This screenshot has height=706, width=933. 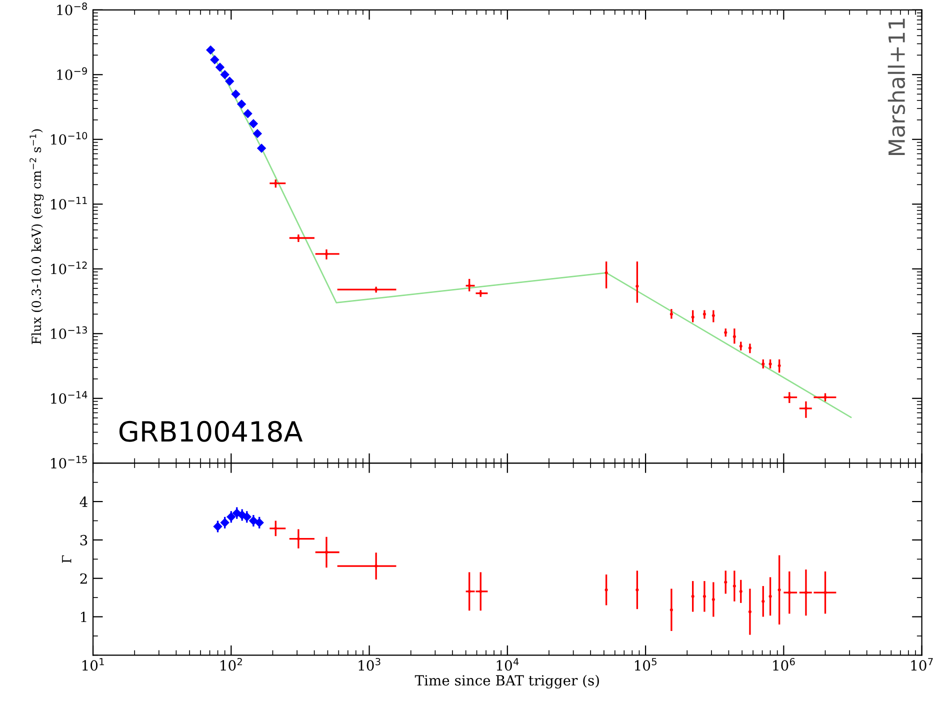 What do you see at coordinates (922, 664) in the screenshot?
I see `x-tick-label: 10$^{7}$` at bounding box center [922, 664].